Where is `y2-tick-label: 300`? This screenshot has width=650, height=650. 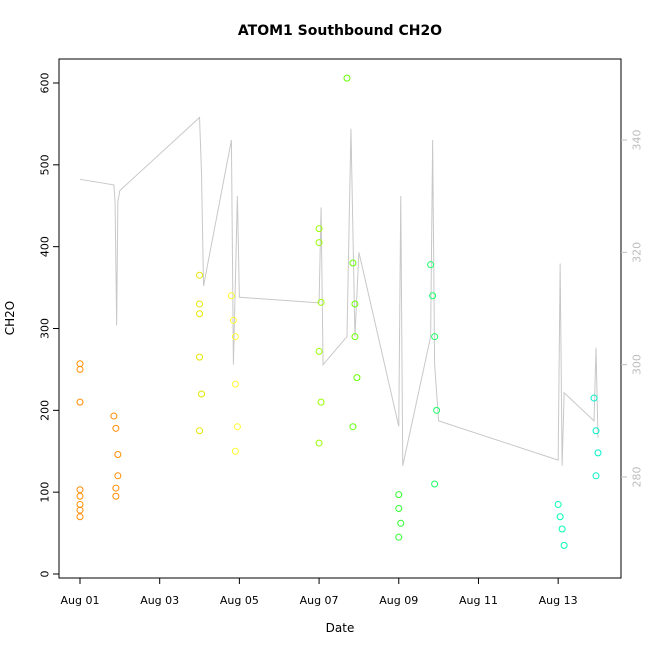 y2-tick-label: 300 is located at coordinates (637, 364).